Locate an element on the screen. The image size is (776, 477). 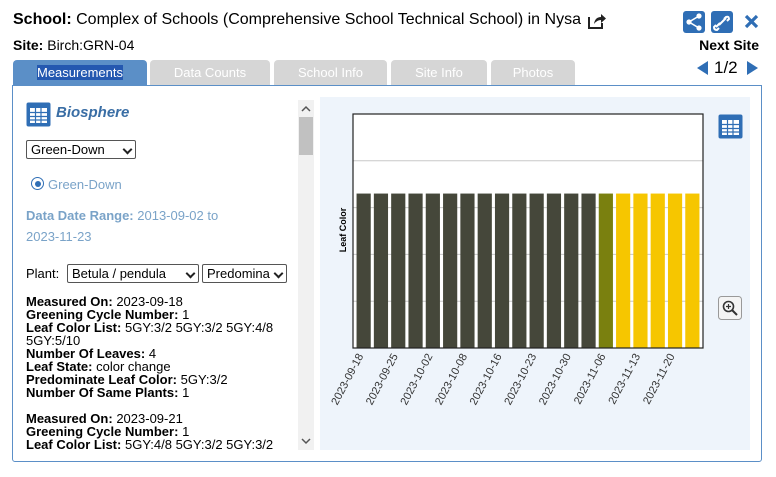
record-field: Measured On: 2023-09-21 is located at coordinates (104, 418).